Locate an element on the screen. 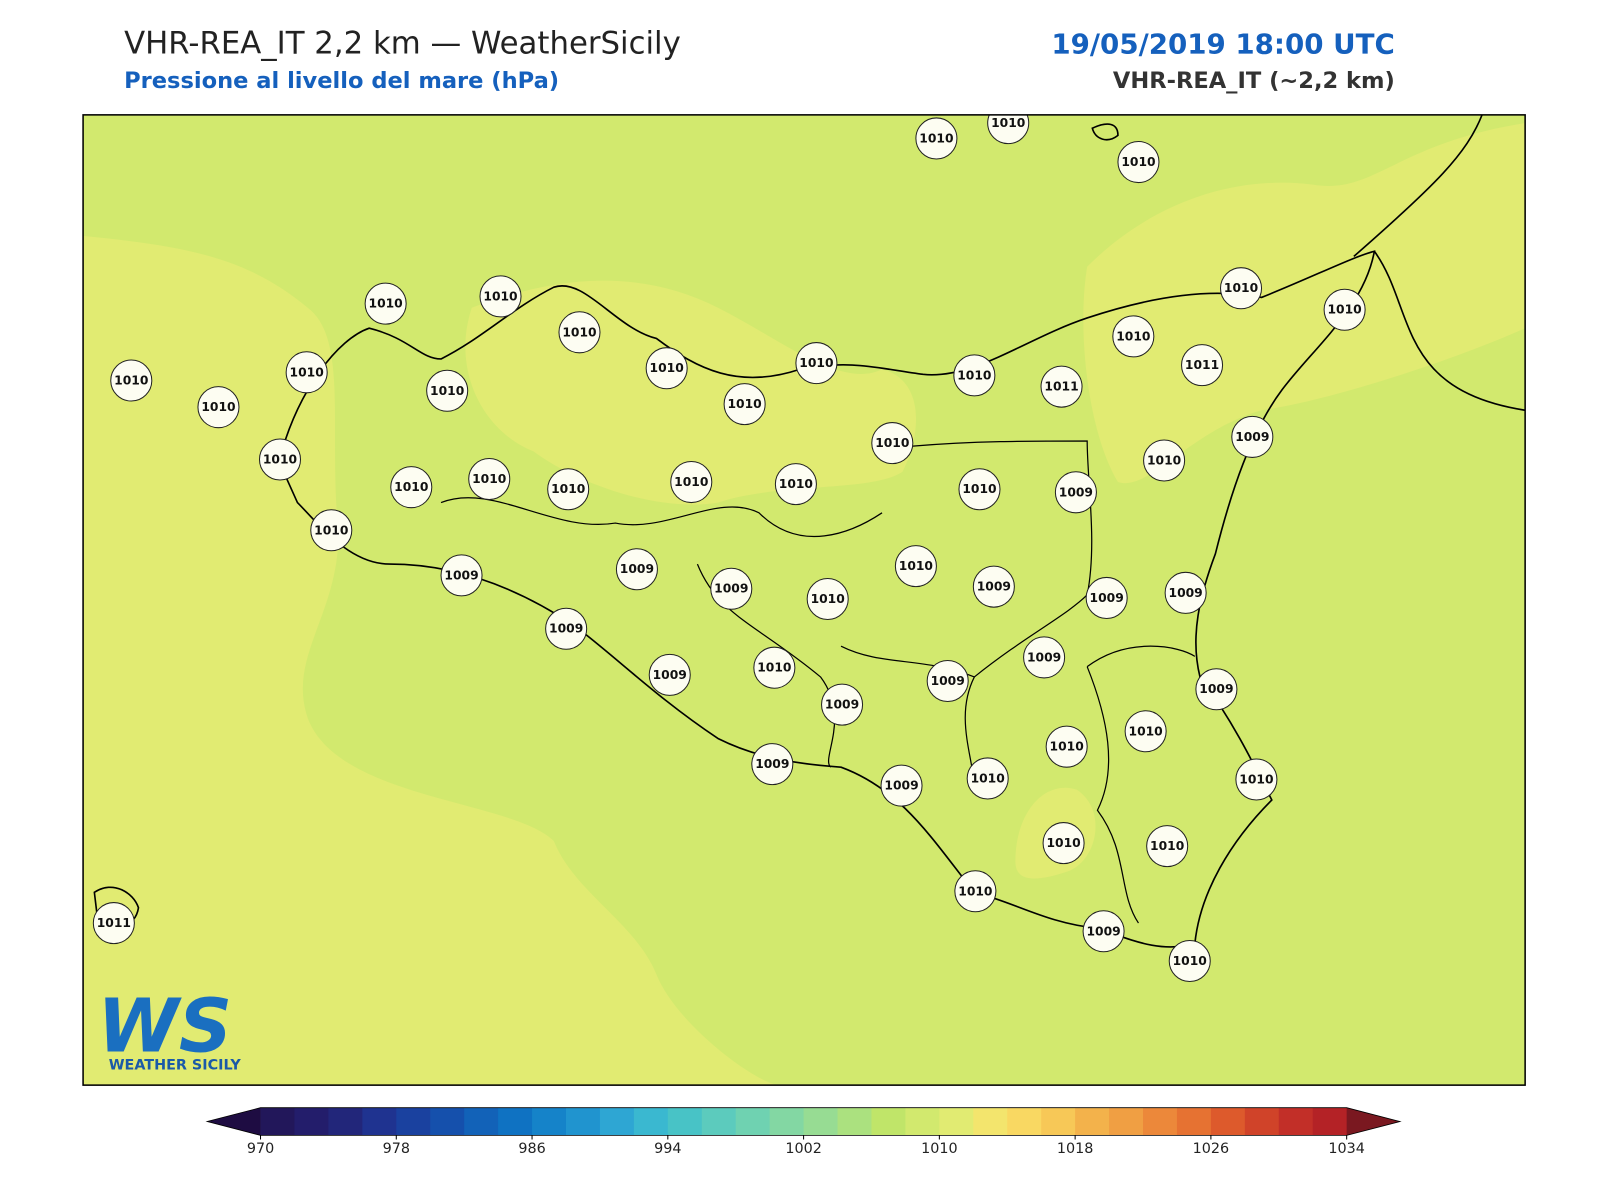 This screenshot has width=1600, height=1200. colorbar-tick-label: 1010 is located at coordinates (939, 1149).